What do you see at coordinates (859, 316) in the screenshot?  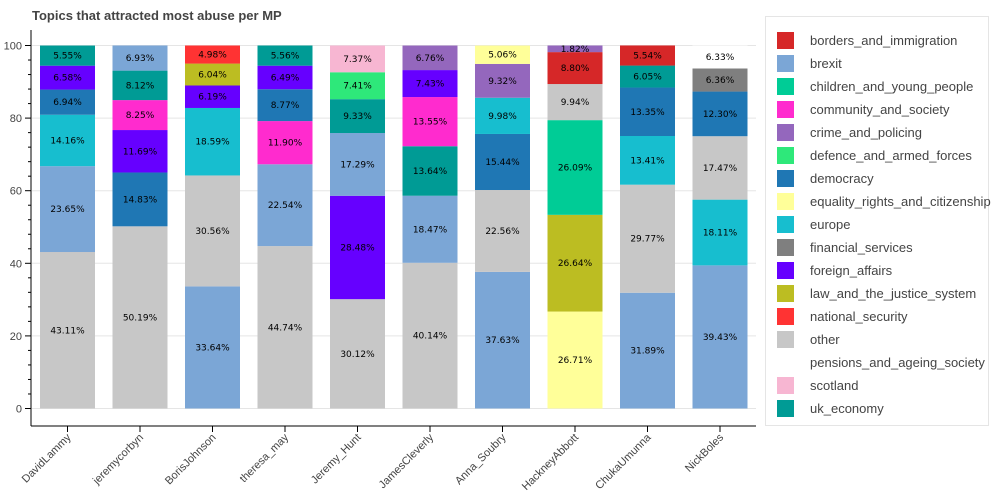 I see `legend-label: national_security` at bounding box center [859, 316].